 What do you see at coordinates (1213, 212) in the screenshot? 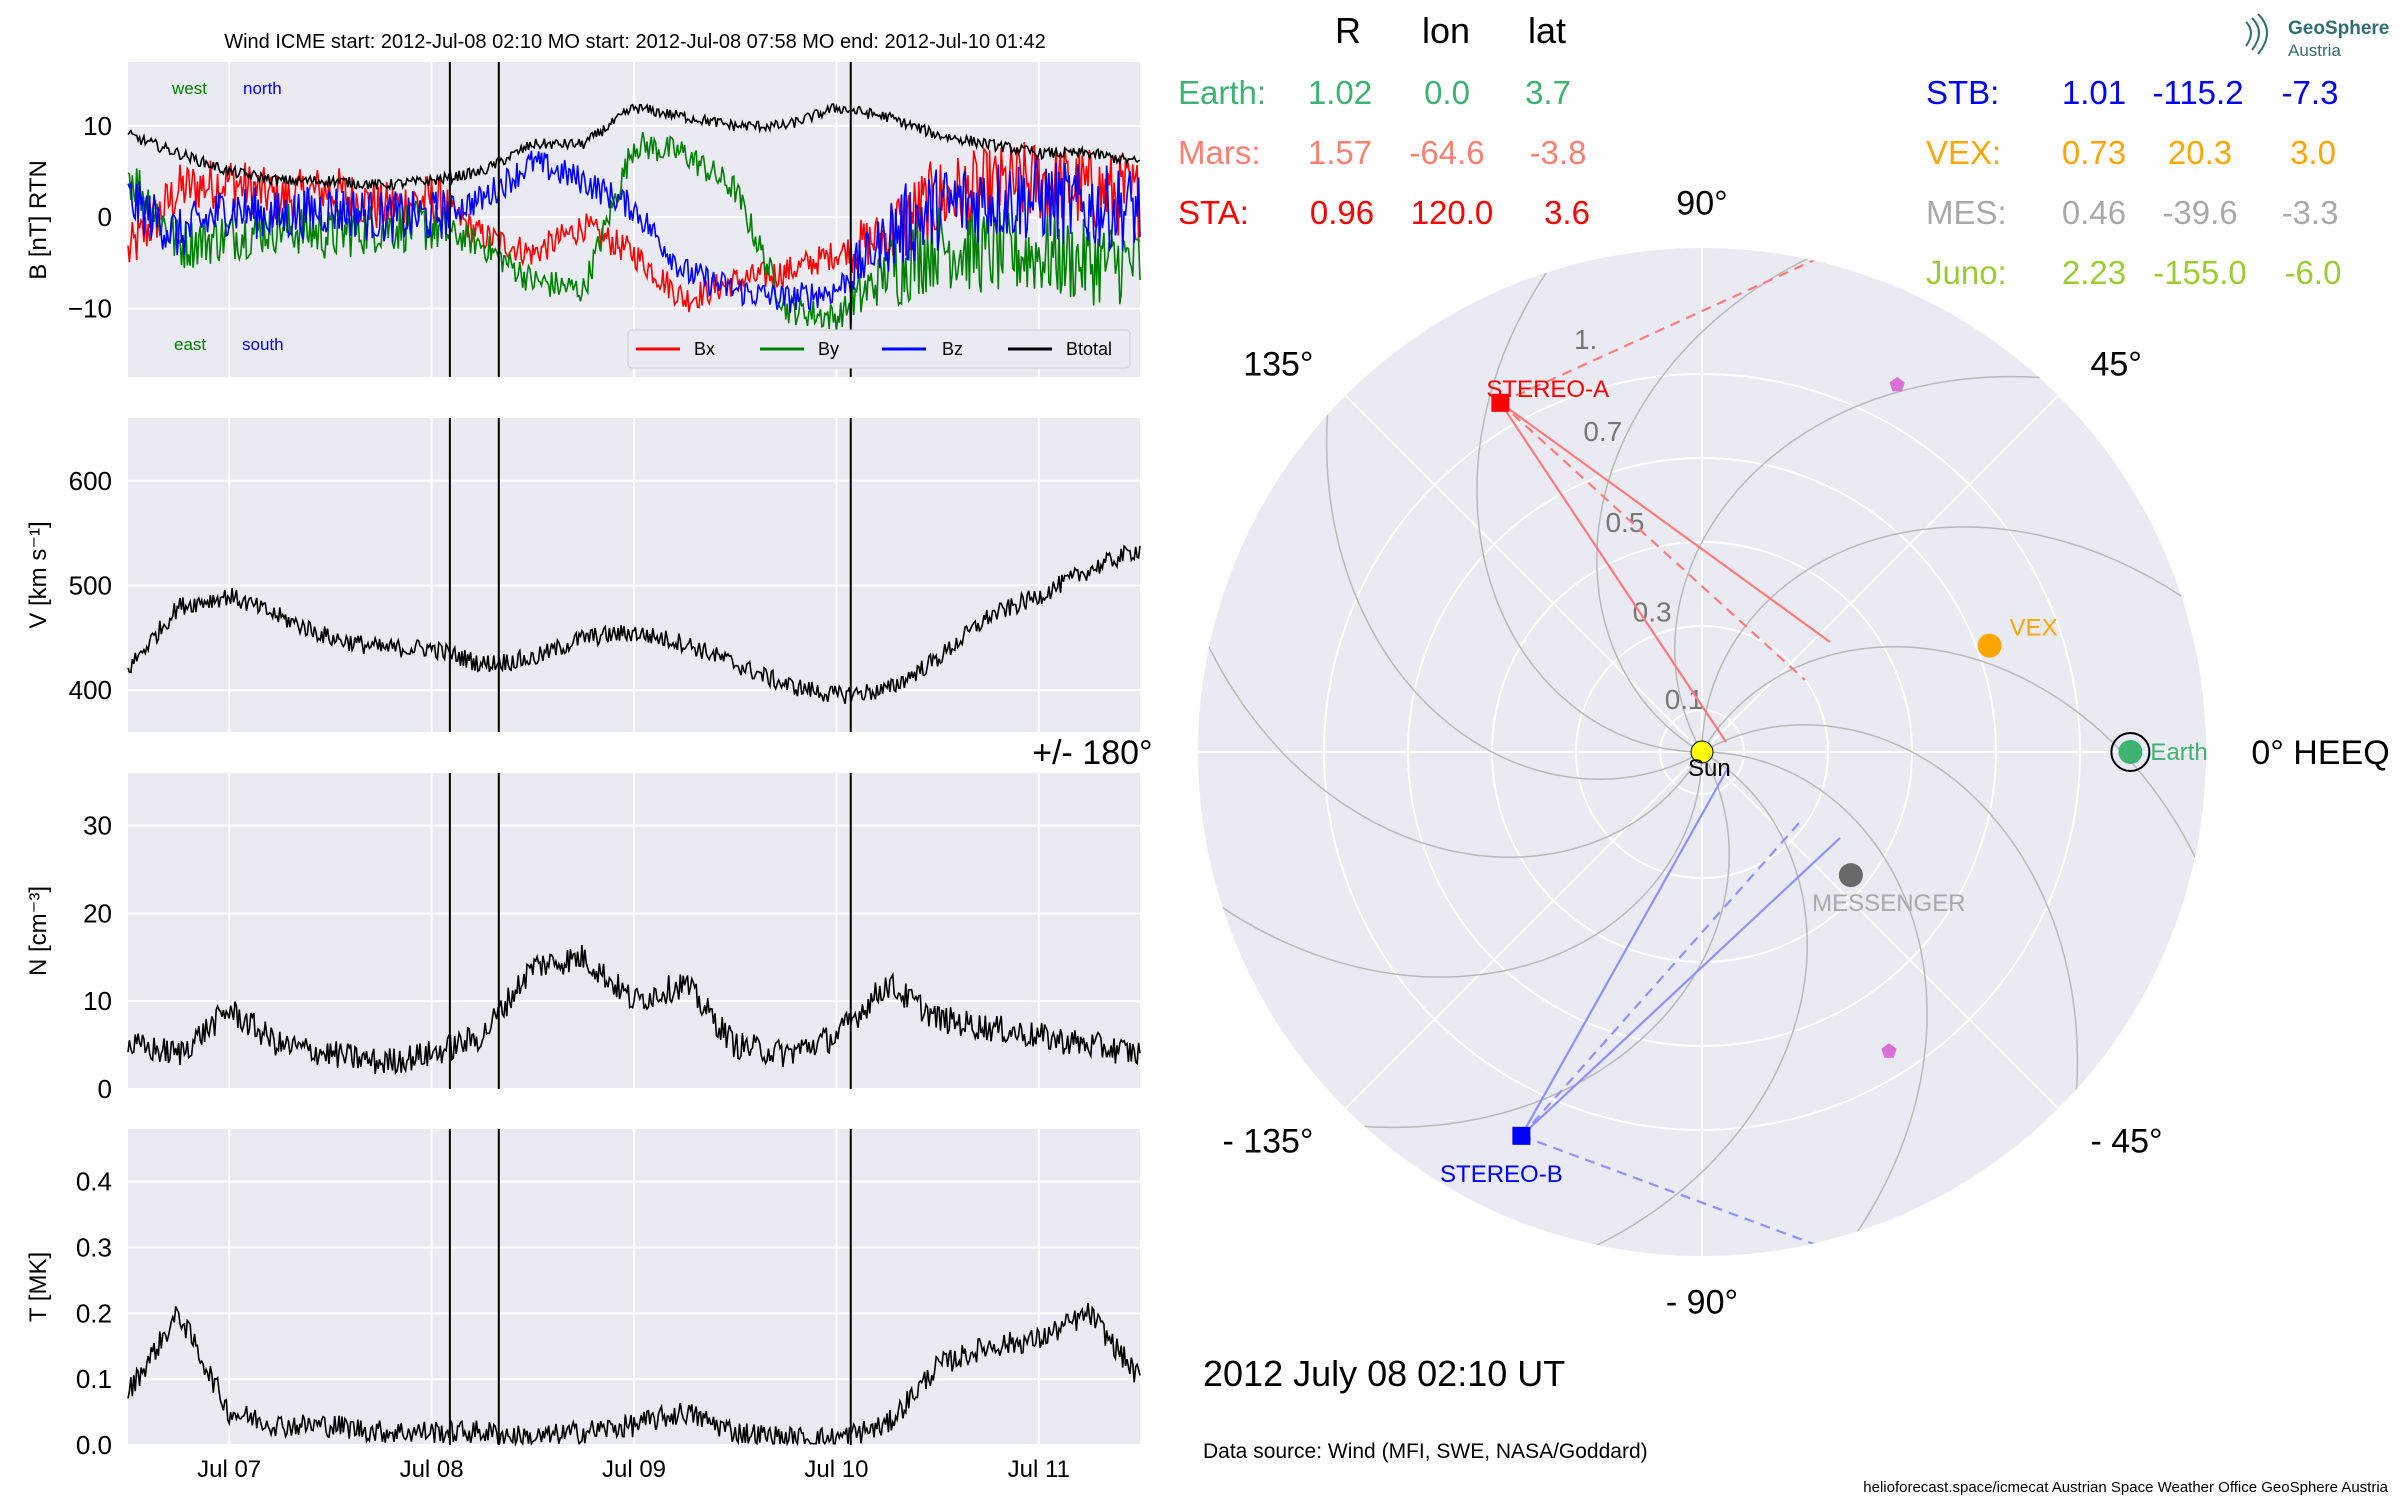
I see `row-sta-label: STA:` at bounding box center [1213, 212].